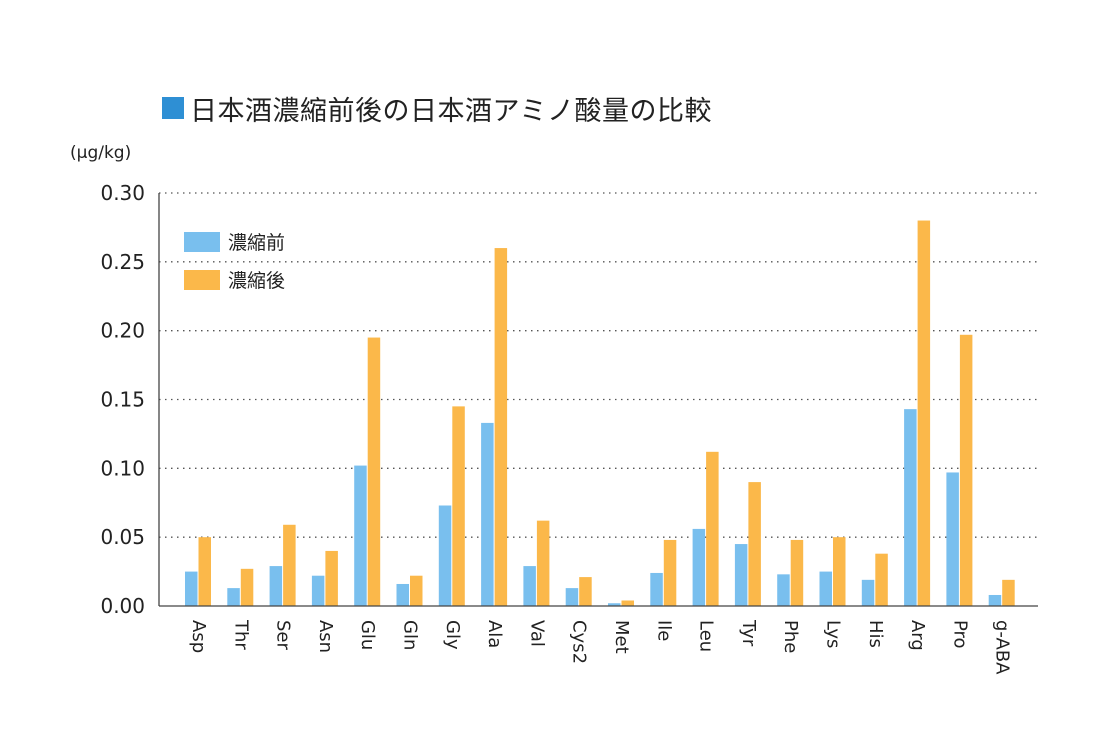 This screenshot has width=1098, height=739. I want to click on x-tick-label: His, so click(875, 634).